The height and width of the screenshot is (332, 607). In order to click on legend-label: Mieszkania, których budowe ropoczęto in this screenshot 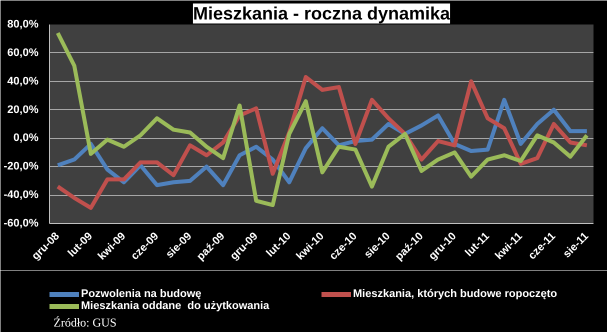, I will do `click(455, 294)`.